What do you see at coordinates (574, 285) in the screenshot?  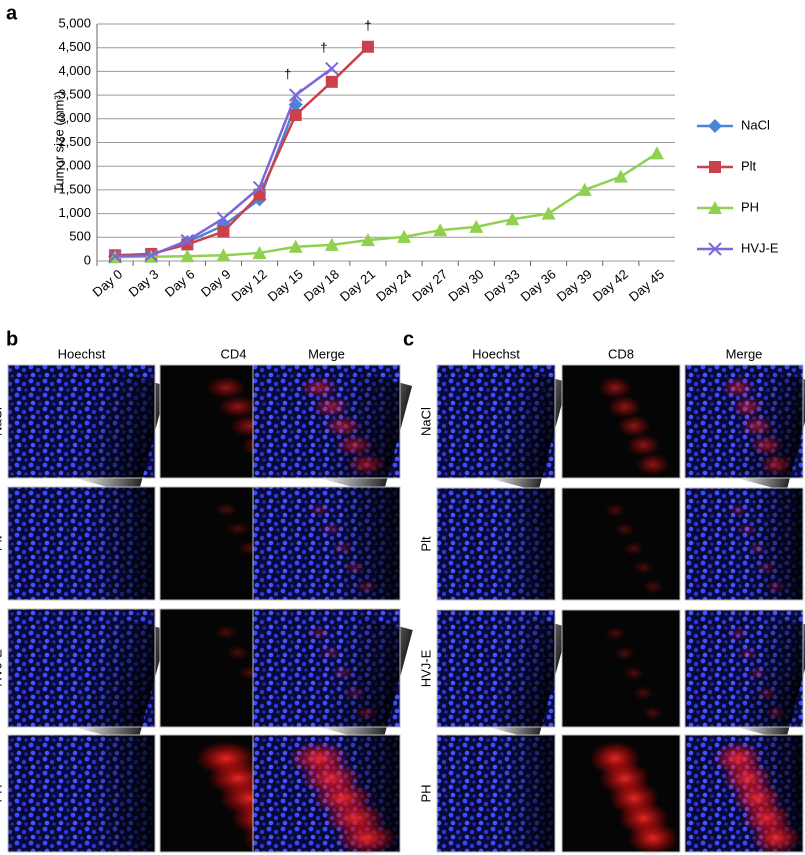 I see `x-tick-label: Day 39` at bounding box center [574, 285].